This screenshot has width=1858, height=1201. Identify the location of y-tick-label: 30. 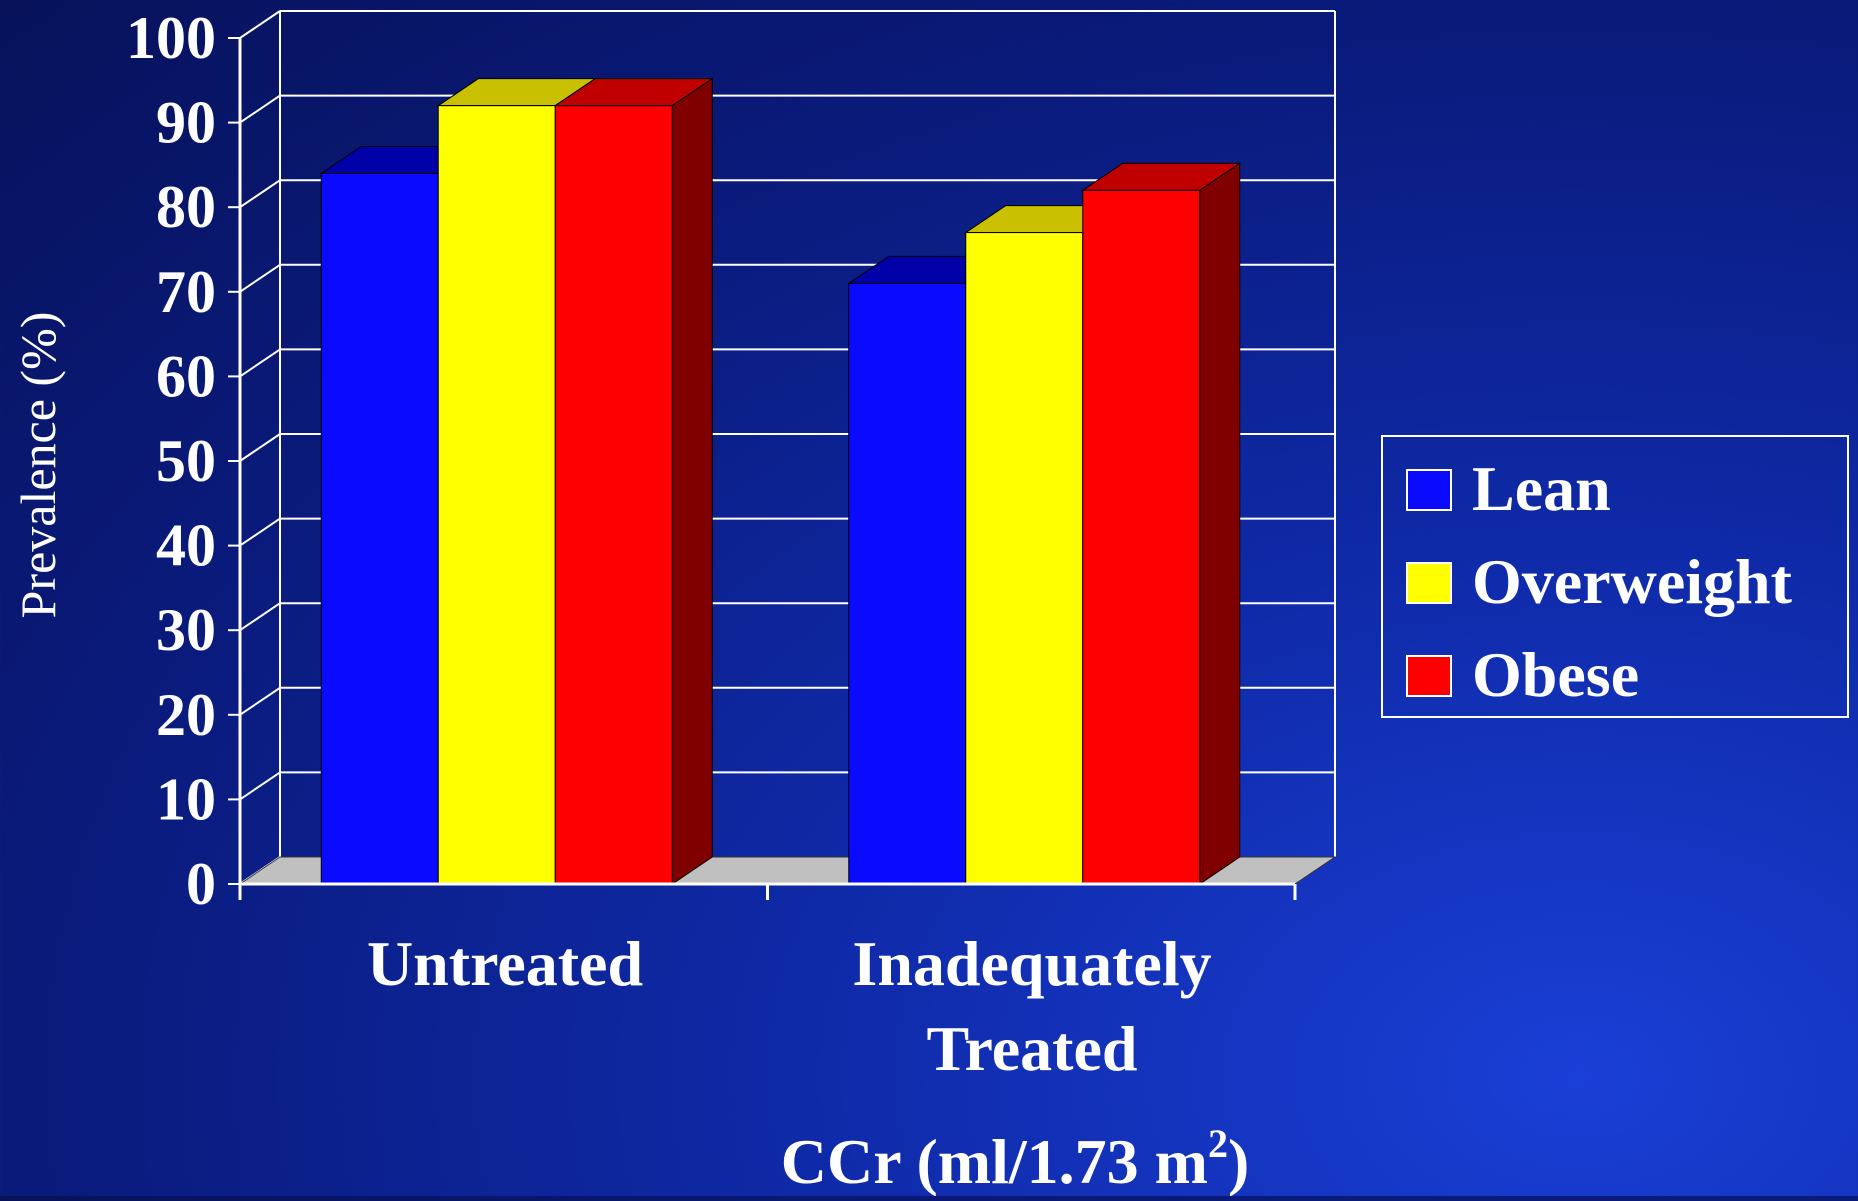
(186, 630).